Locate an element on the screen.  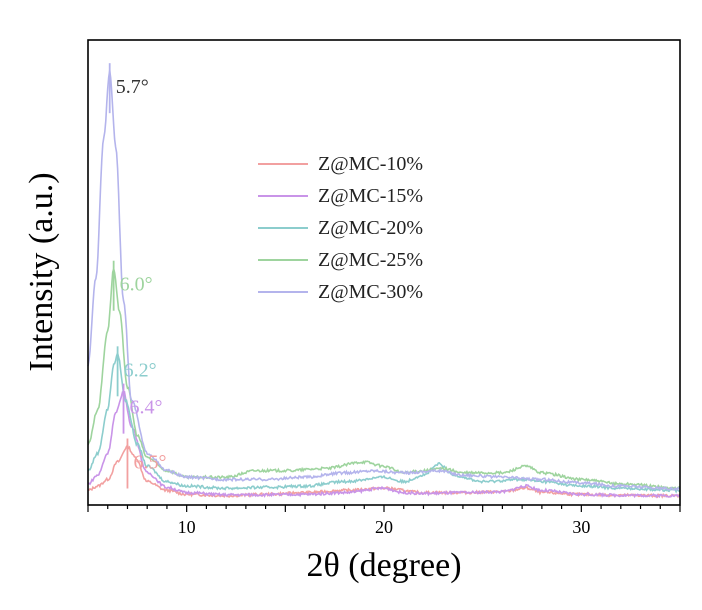
peak-markers is located at coordinates (118, 276).